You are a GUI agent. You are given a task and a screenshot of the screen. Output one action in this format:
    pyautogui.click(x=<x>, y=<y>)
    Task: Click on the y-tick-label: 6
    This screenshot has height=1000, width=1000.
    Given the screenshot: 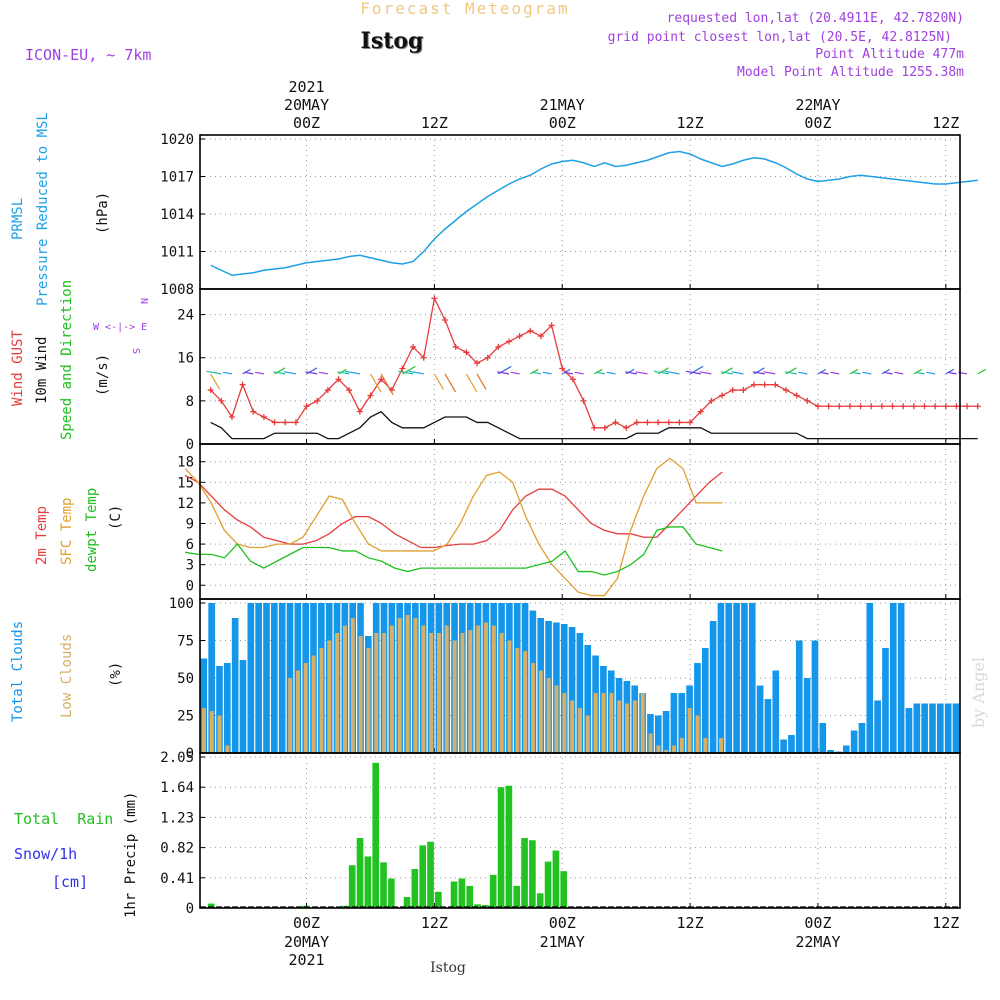 What is the action you would take?
    pyautogui.click(x=190, y=545)
    